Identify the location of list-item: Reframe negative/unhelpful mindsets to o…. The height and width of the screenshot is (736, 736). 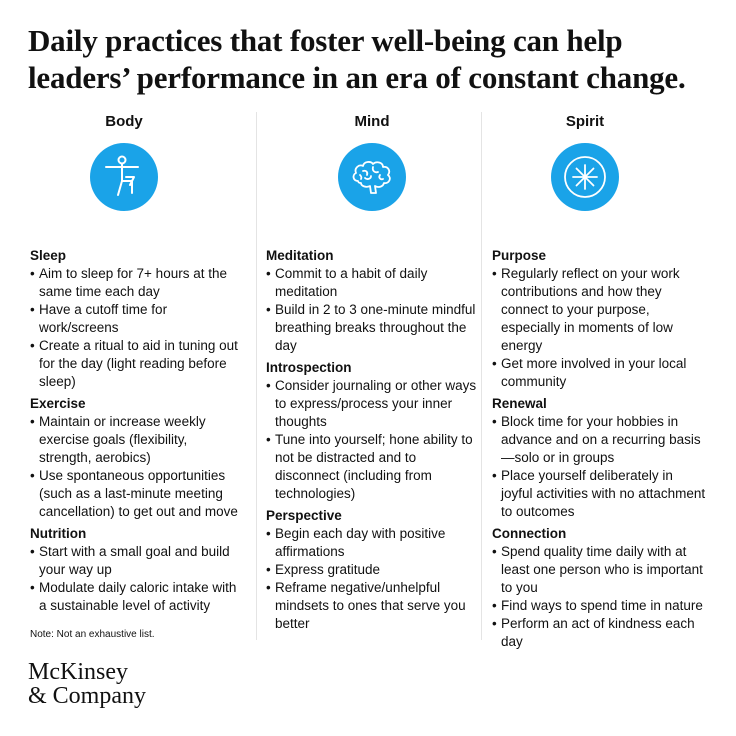
(372, 606).